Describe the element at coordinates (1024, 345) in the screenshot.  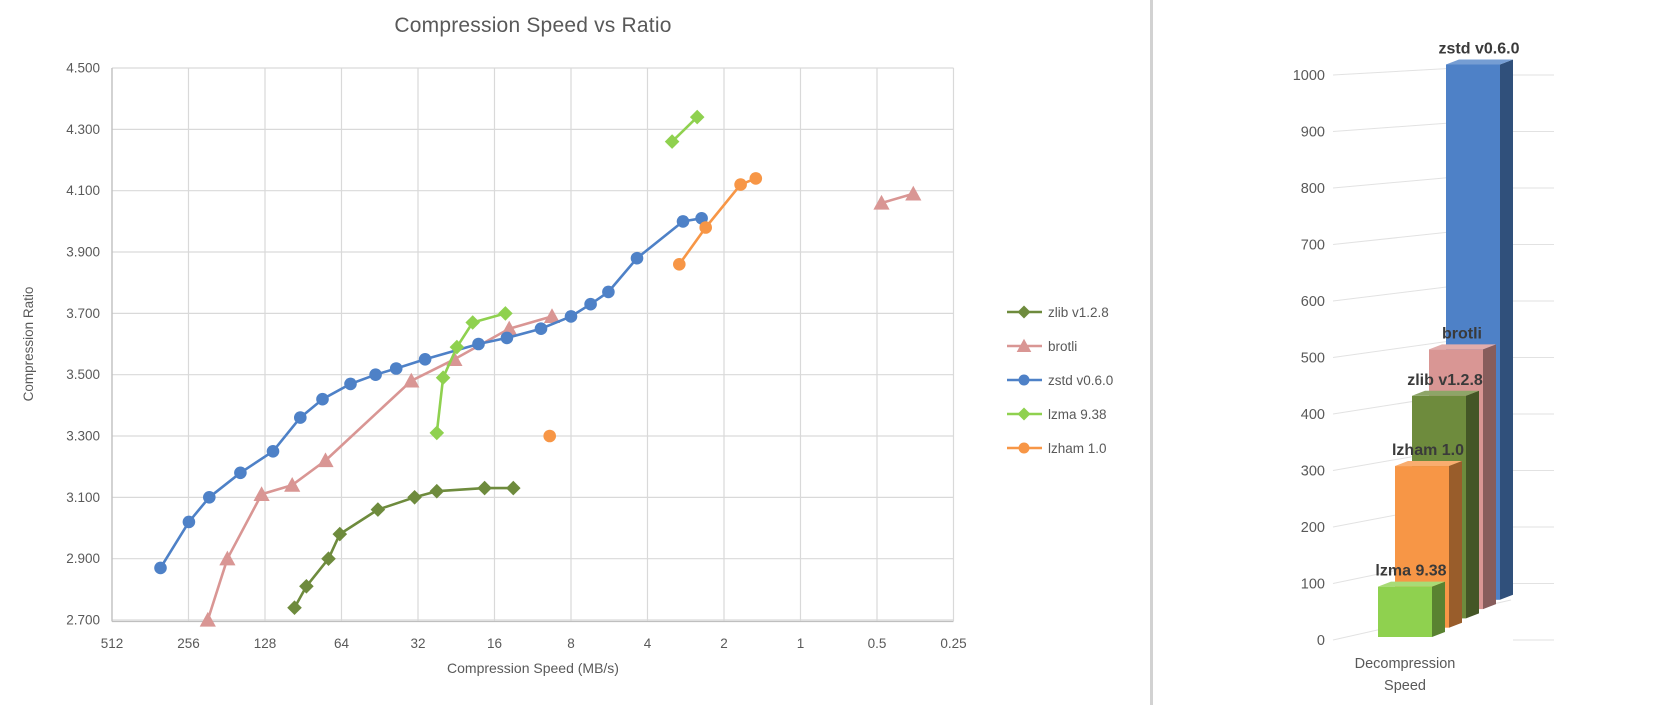
I see `triangle-legend-marker-icon` at that location.